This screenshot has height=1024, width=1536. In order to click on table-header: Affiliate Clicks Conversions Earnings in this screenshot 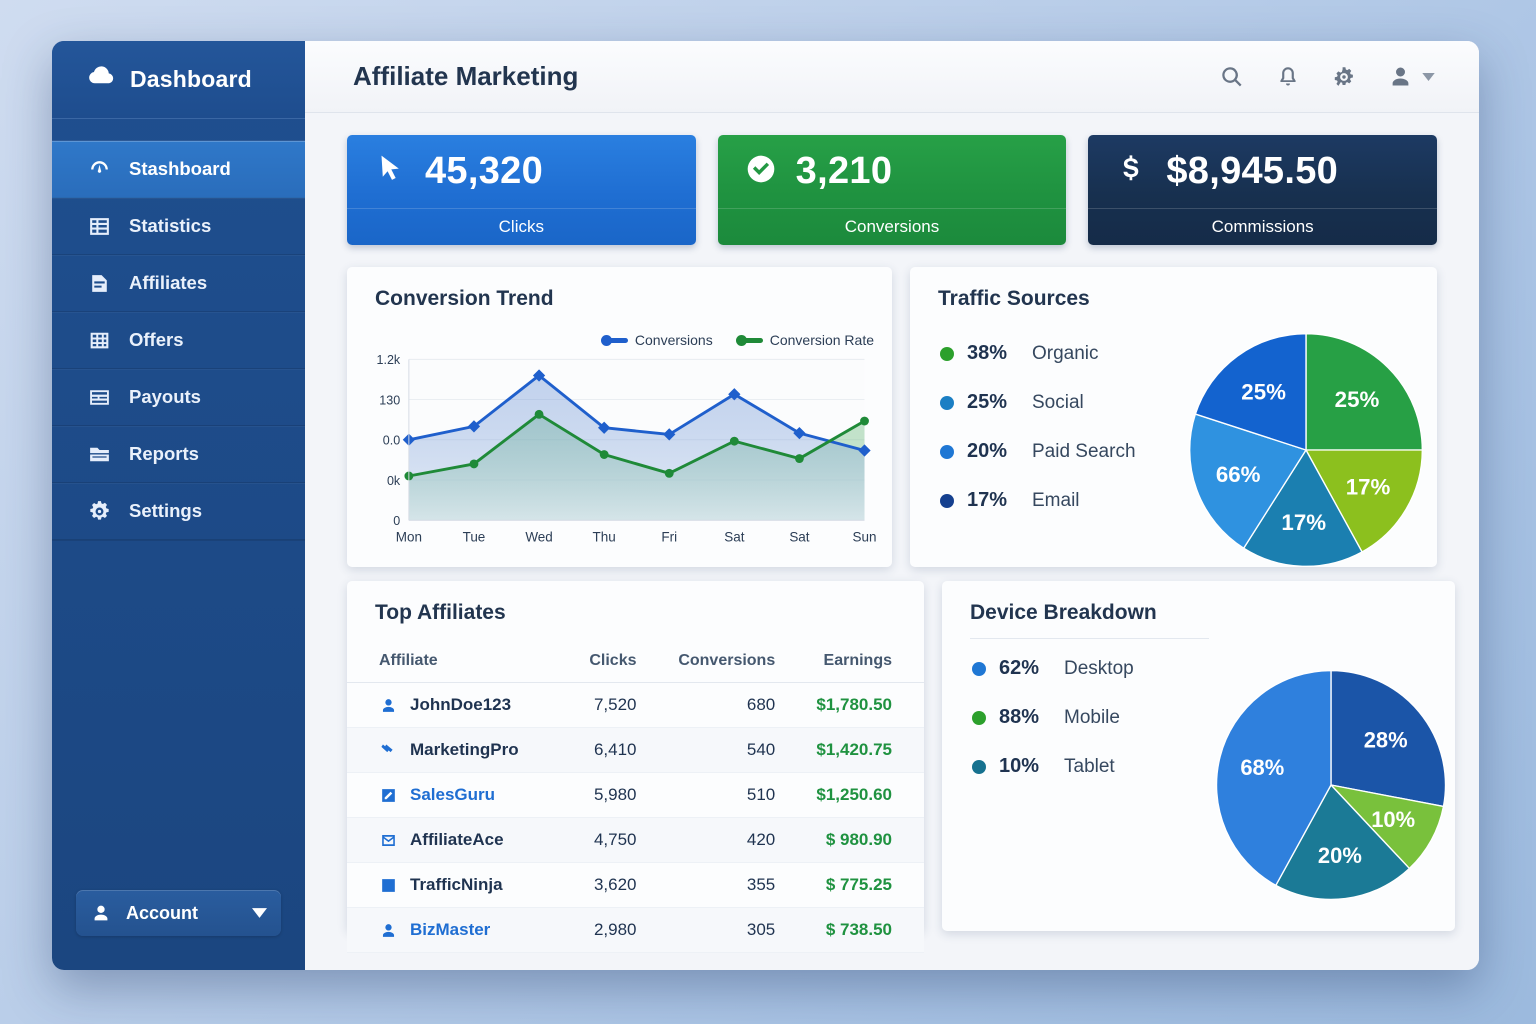, I will do `click(635, 660)`.